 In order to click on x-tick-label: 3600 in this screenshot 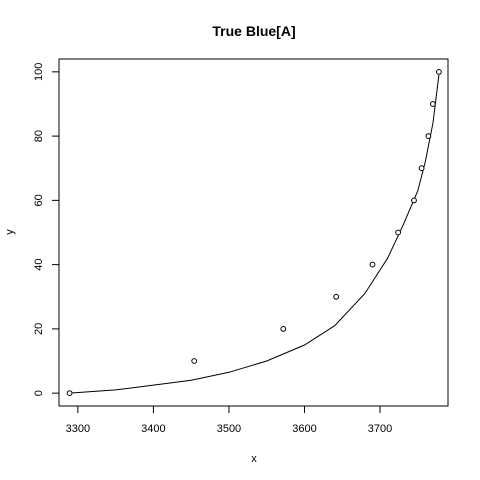, I will do `click(304, 429)`.